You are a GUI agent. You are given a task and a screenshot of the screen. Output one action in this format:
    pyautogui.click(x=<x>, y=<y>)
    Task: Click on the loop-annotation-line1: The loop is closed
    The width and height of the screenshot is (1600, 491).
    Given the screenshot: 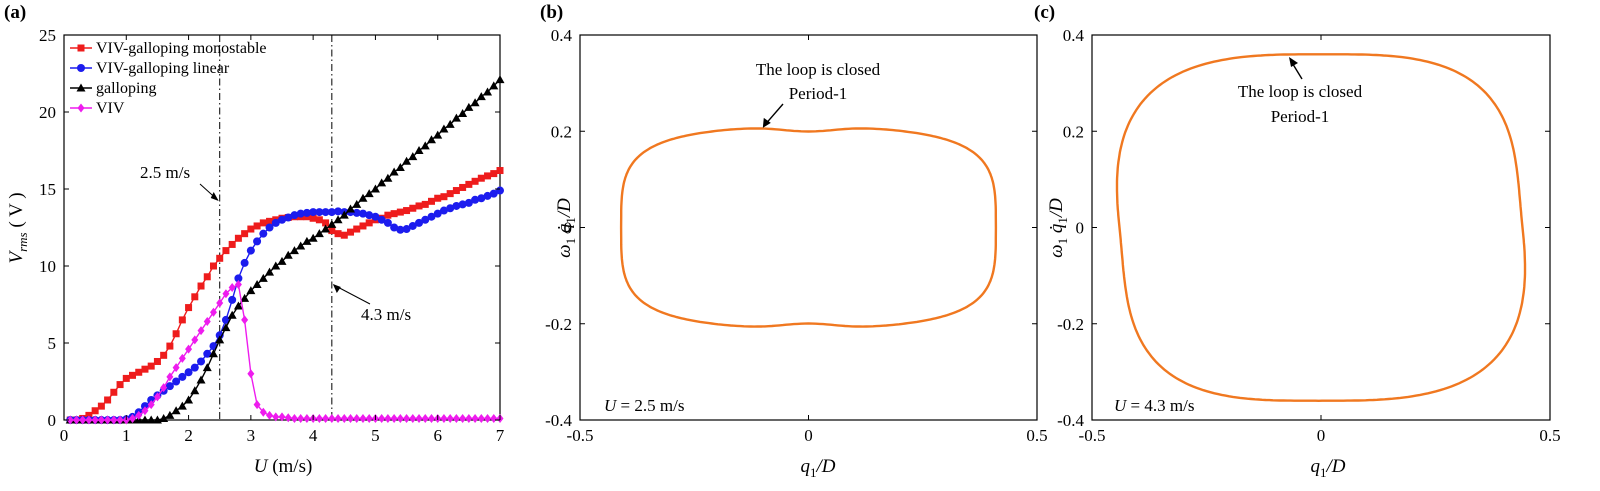 What is the action you would take?
    pyautogui.click(x=1300, y=91)
    